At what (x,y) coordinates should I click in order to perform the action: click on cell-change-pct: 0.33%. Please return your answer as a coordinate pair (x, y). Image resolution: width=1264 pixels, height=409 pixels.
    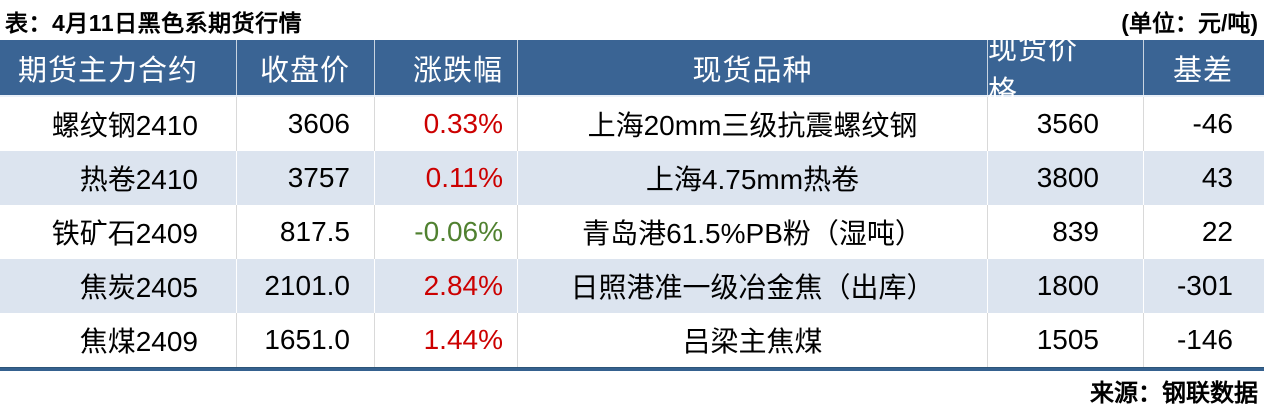
    Looking at the image, I should click on (446, 124).